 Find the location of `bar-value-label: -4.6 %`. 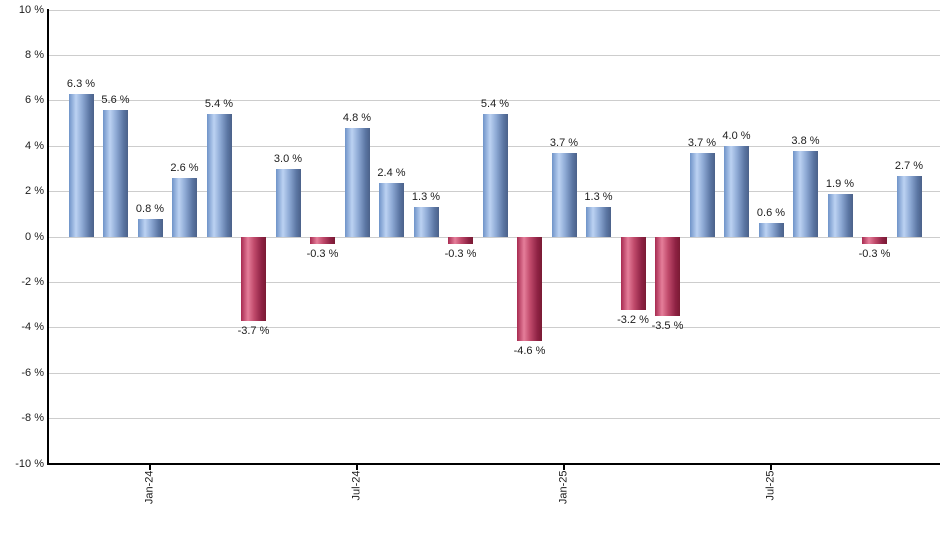

bar-value-label: -4.6 % is located at coordinates (529, 351).